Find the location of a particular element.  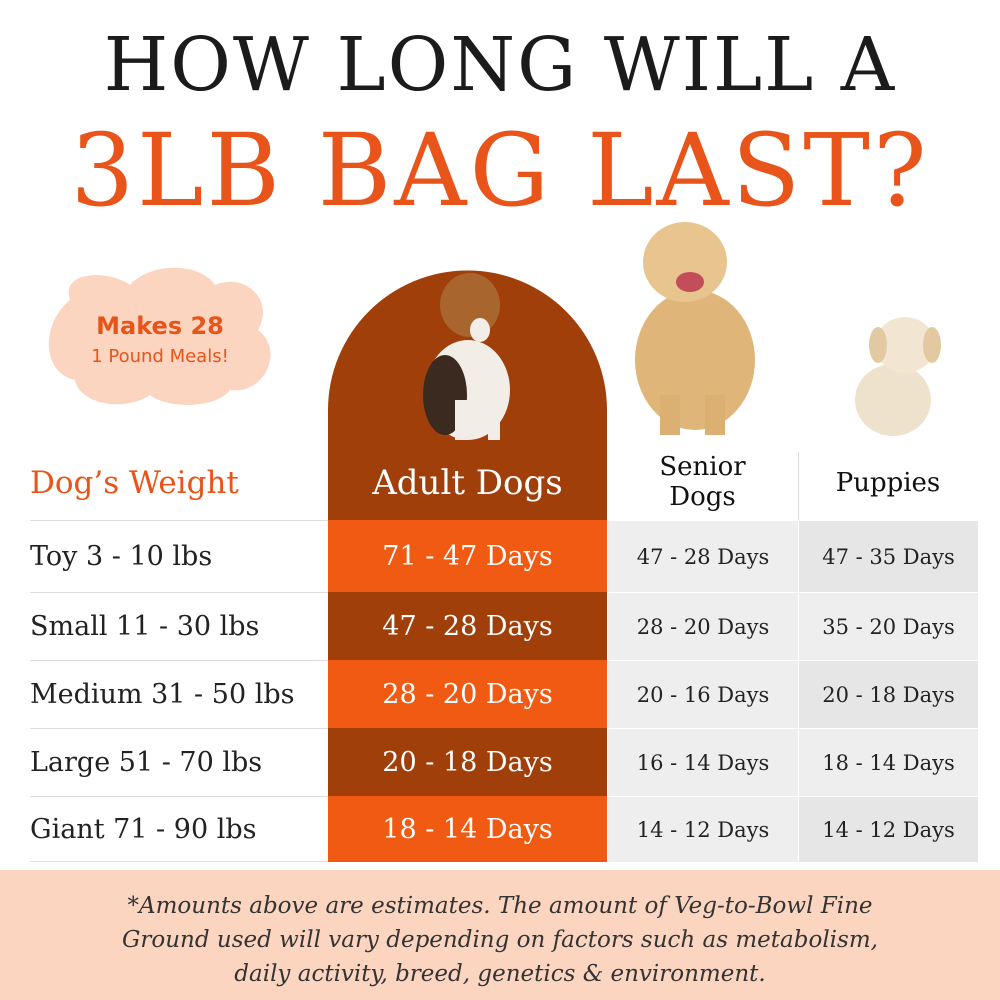

days-cell: 71 - 47 Days is located at coordinates (467, 556).